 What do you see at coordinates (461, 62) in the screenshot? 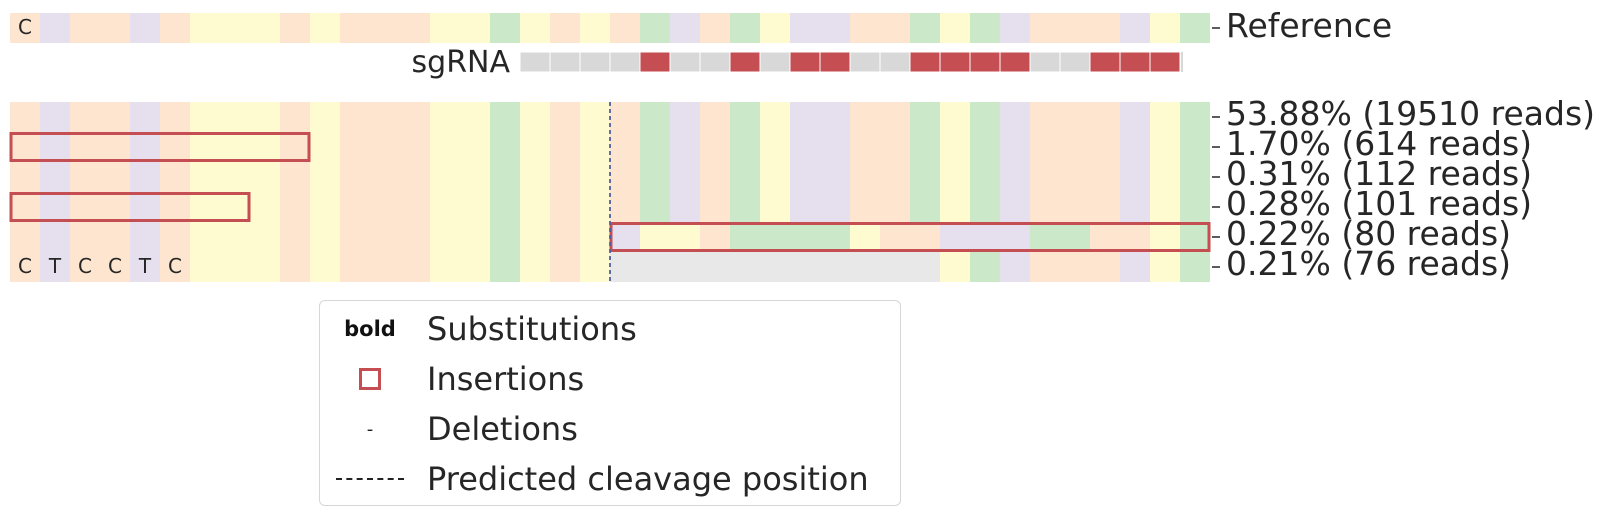
I see `sgrna-label: sgRNA` at bounding box center [461, 62].